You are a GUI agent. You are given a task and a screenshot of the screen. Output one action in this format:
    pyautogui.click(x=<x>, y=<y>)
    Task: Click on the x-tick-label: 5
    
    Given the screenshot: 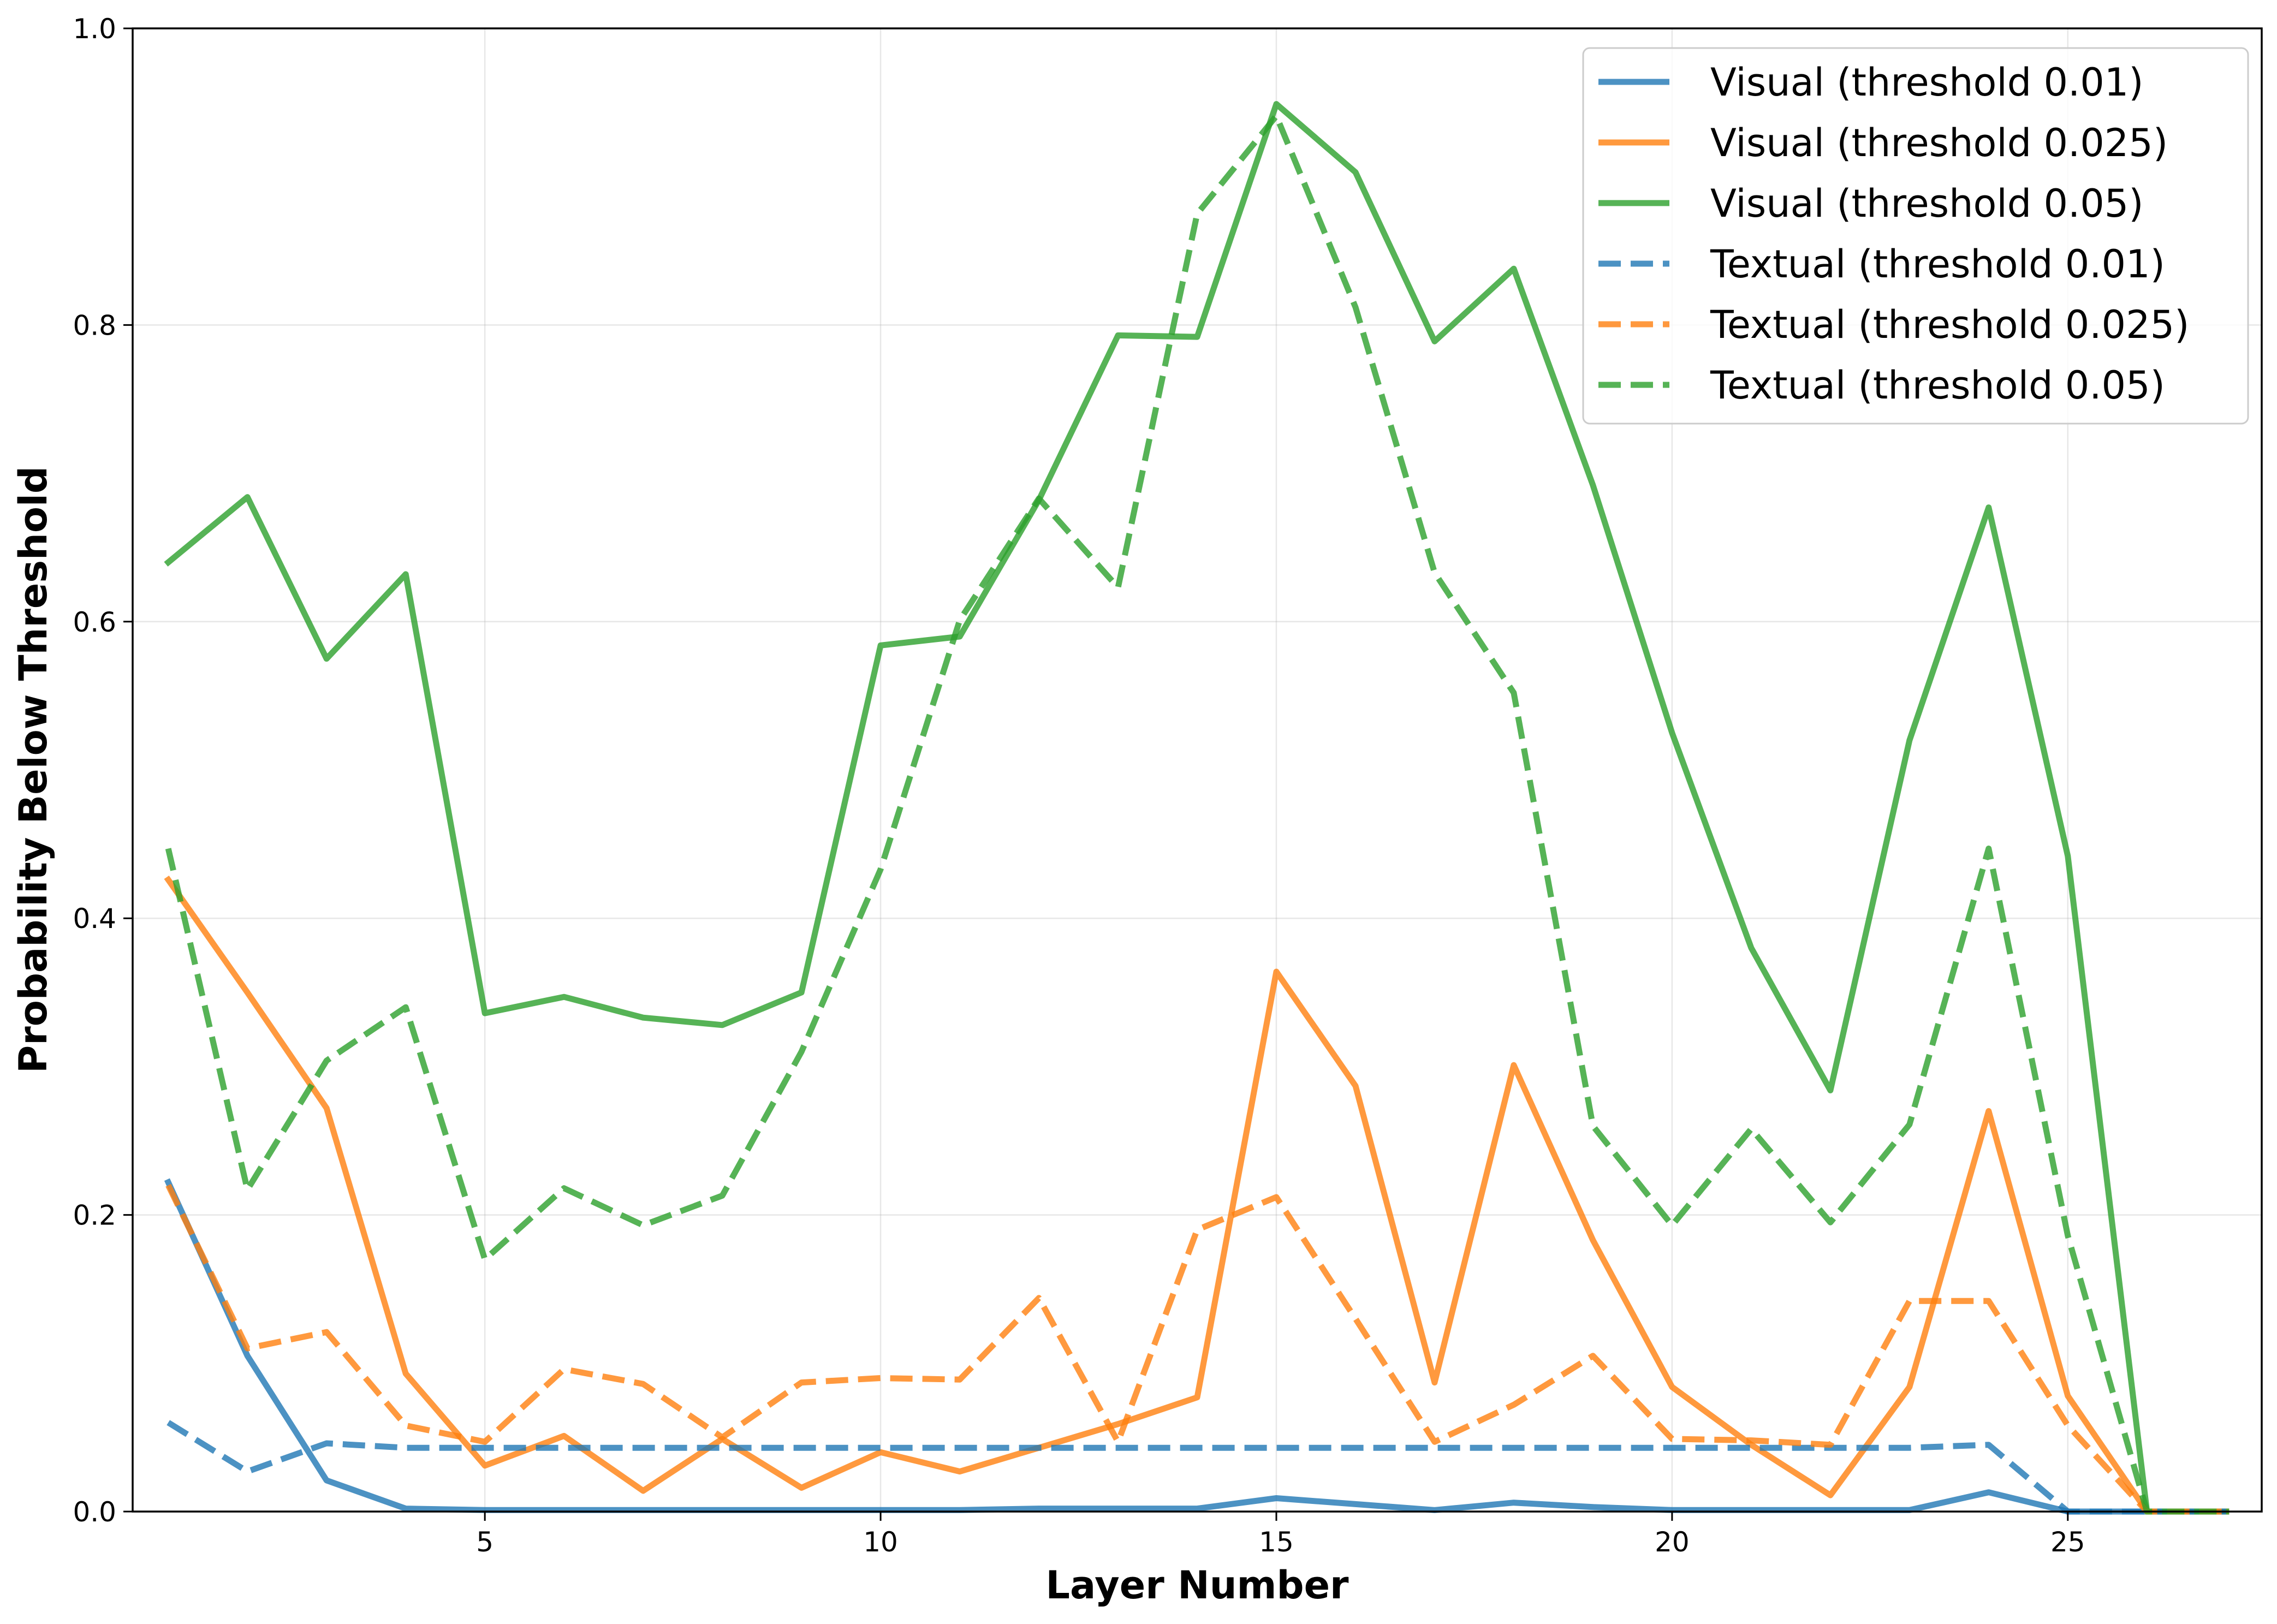 What is the action you would take?
    pyautogui.click(x=485, y=1542)
    